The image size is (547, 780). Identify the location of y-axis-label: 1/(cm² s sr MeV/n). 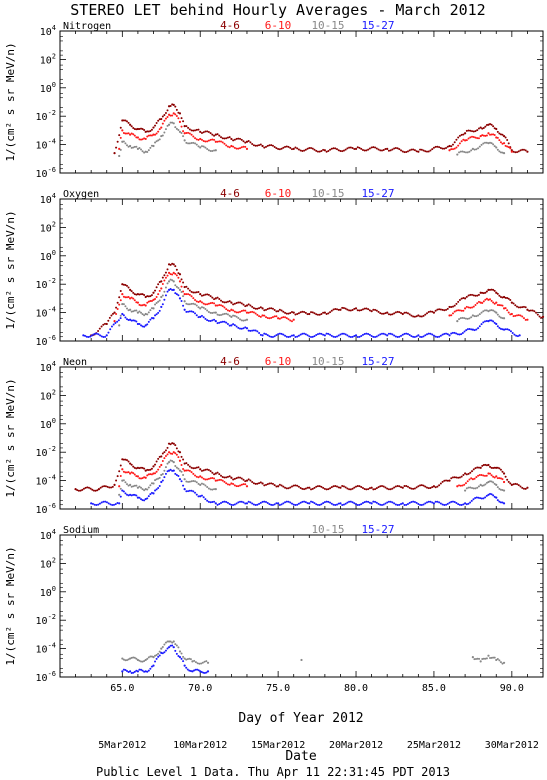
(10, 437).